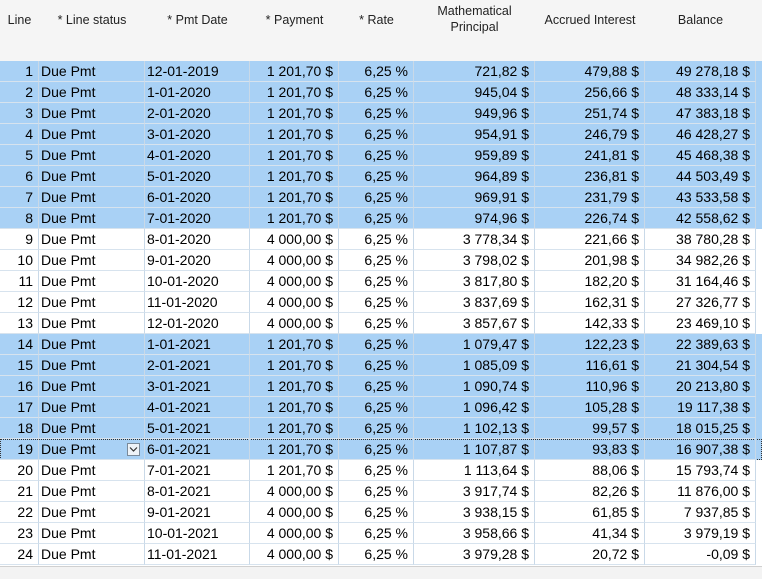 This screenshot has height=579, width=762. Describe the element at coordinates (197, 281) in the screenshot. I see `cell-pmt-date: 10-01-2020` at that location.